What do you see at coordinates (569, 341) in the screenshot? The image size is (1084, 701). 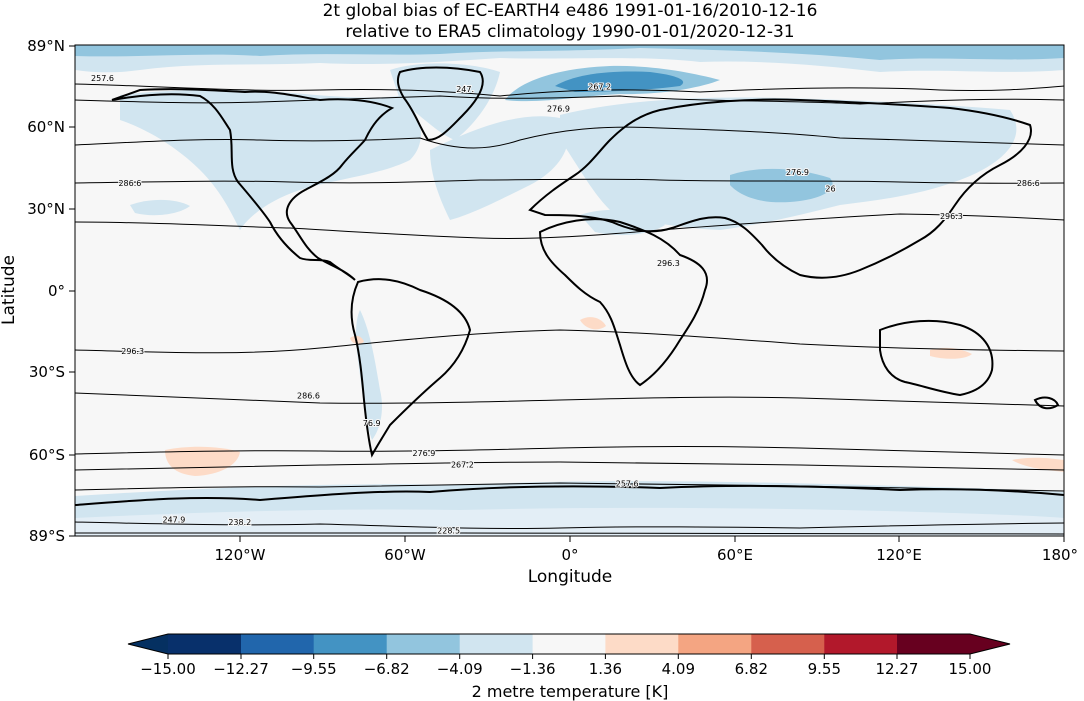 I see `contour-296-3-south` at bounding box center [569, 341].